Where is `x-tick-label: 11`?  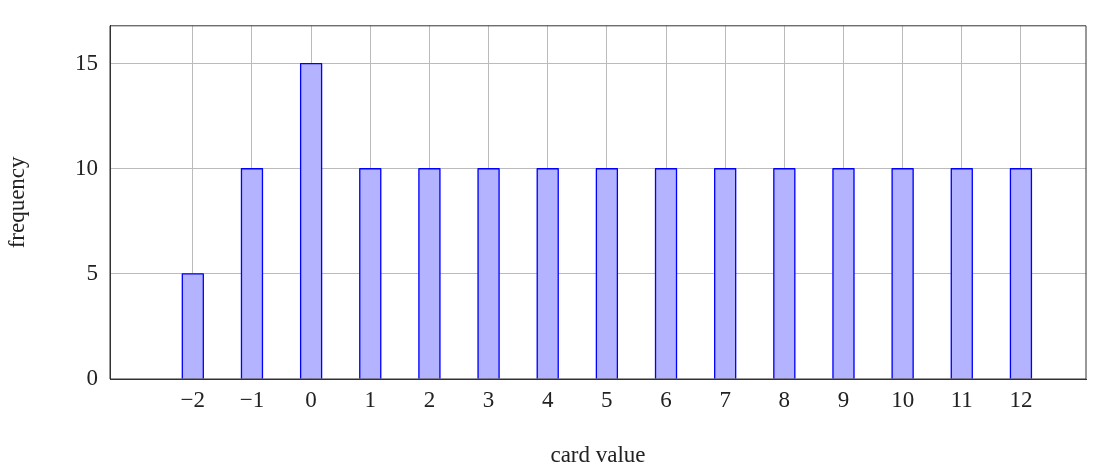 x-tick-label: 11 is located at coordinates (961, 399).